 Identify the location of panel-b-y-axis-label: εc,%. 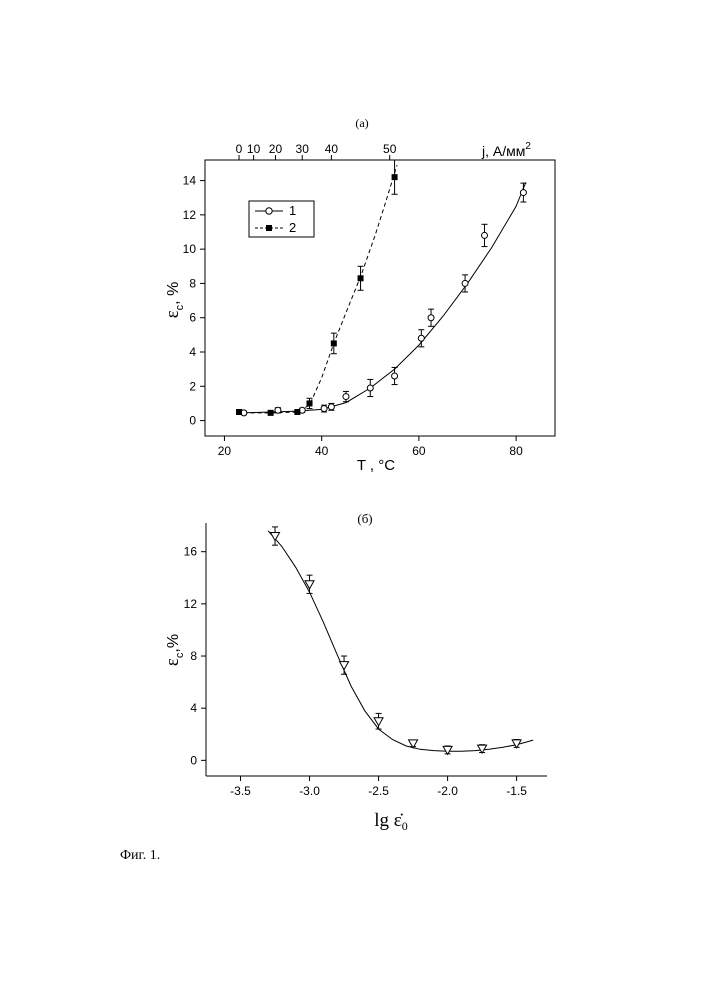
(174, 650).